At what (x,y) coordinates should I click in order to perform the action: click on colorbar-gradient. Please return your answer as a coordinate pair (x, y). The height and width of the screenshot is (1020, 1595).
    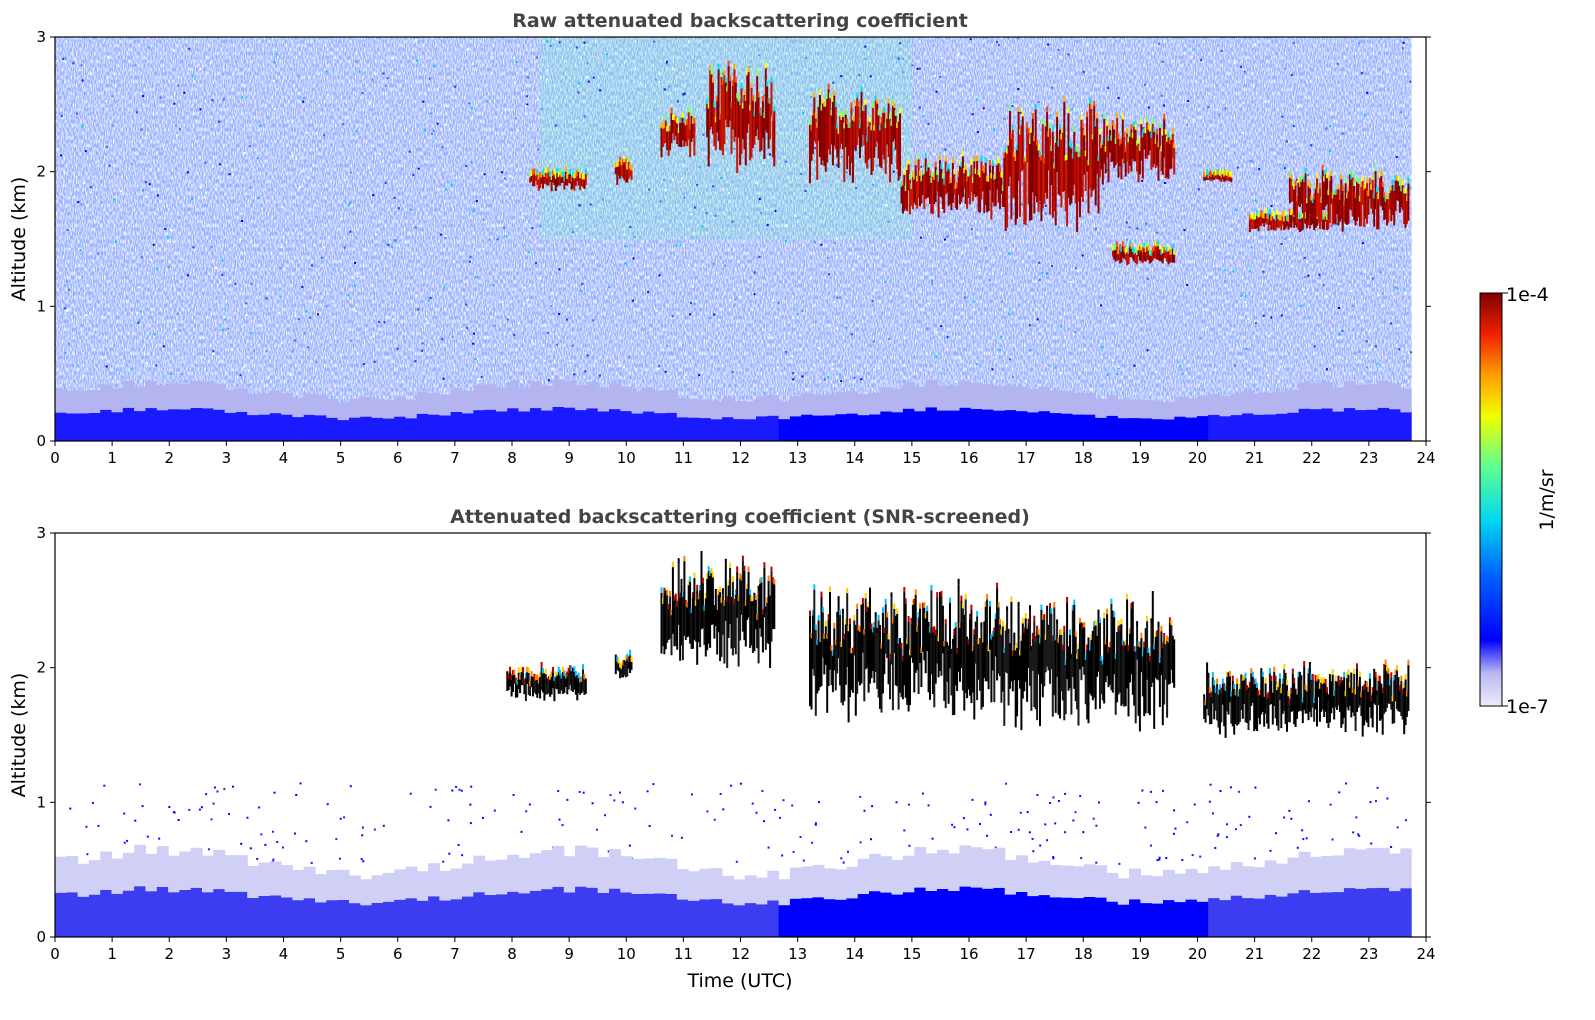
    Looking at the image, I should click on (1491, 499).